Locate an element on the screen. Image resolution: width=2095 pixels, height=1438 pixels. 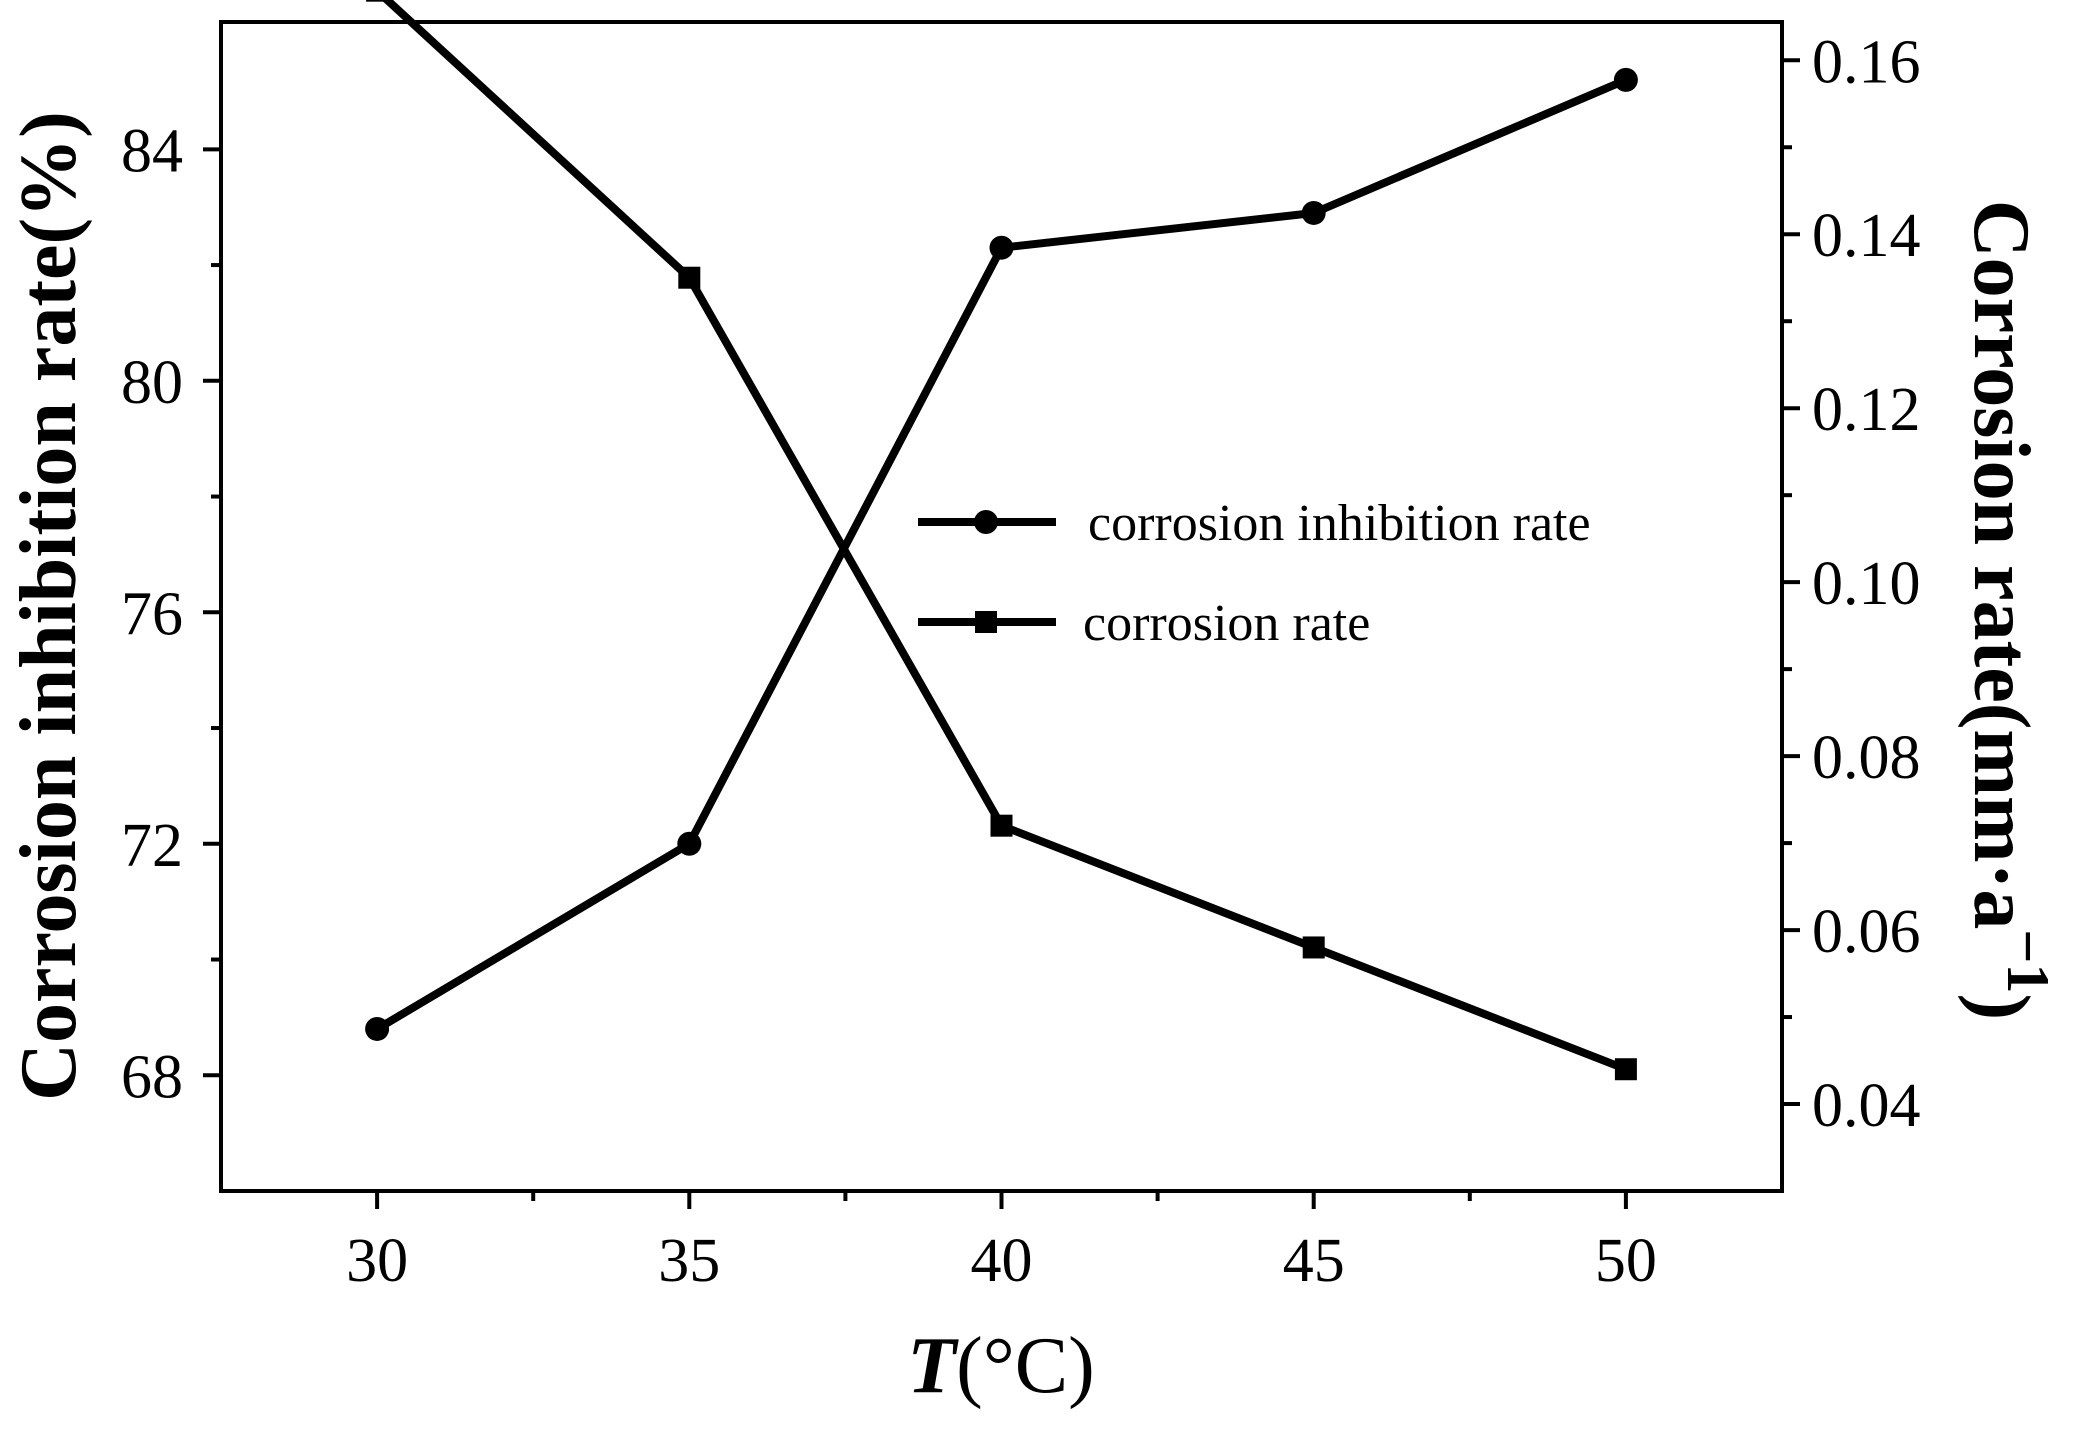
y-axis-title-right-sup: −1 is located at coordinates (2028, 961).